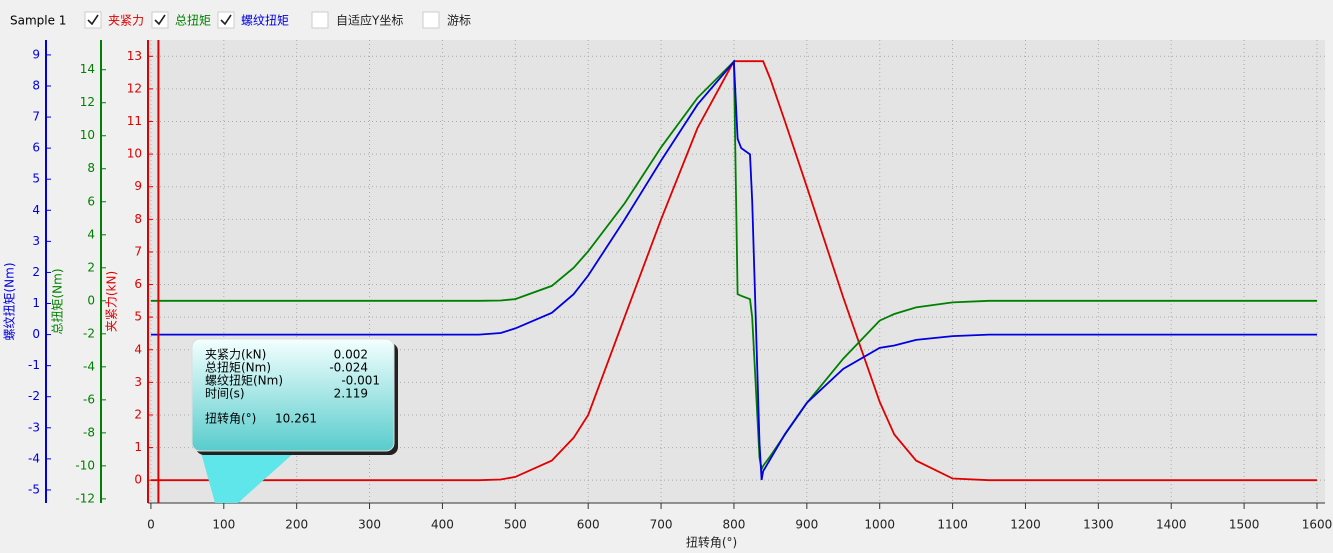  Describe the element at coordinates (369, 525) in the screenshot. I see `x-tick-label: 300` at that location.